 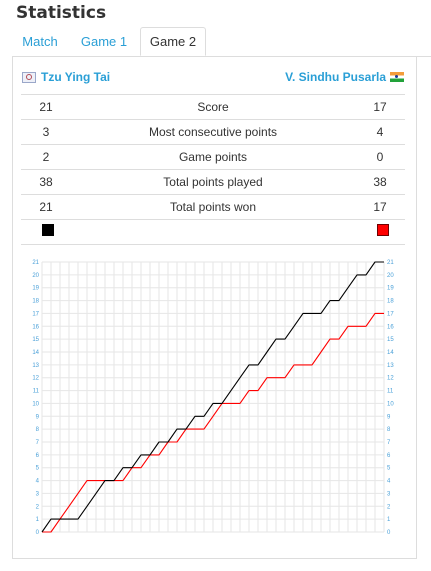 I want to click on stat-row-points-played: 38 Total points played 38, so click(x=213, y=182).